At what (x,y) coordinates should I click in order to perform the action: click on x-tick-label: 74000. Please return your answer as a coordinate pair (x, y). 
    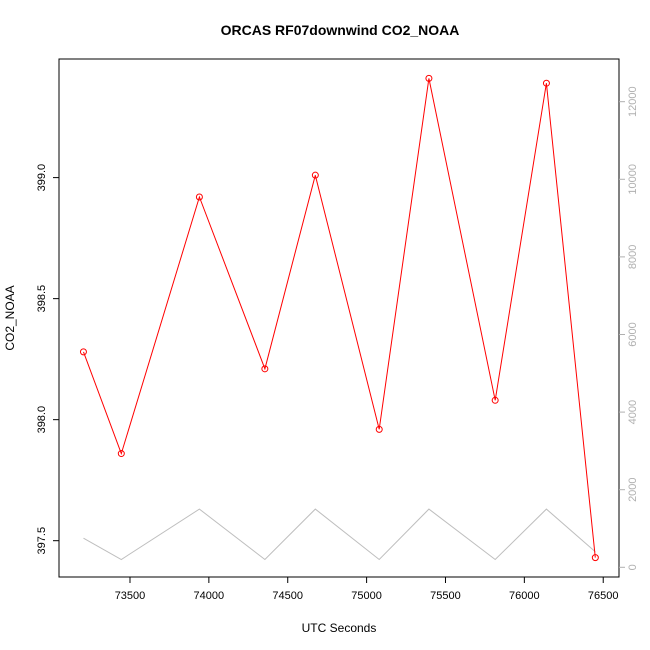
    Looking at the image, I should click on (209, 596).